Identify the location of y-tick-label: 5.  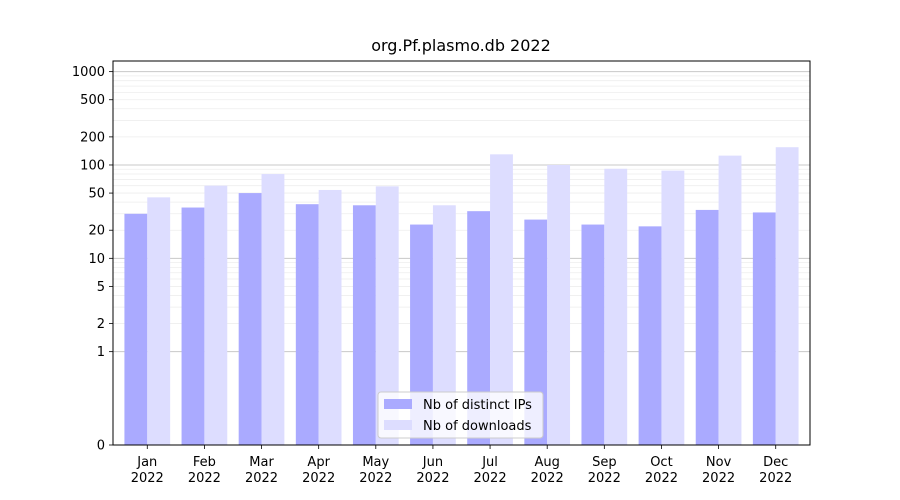
(101, 287).